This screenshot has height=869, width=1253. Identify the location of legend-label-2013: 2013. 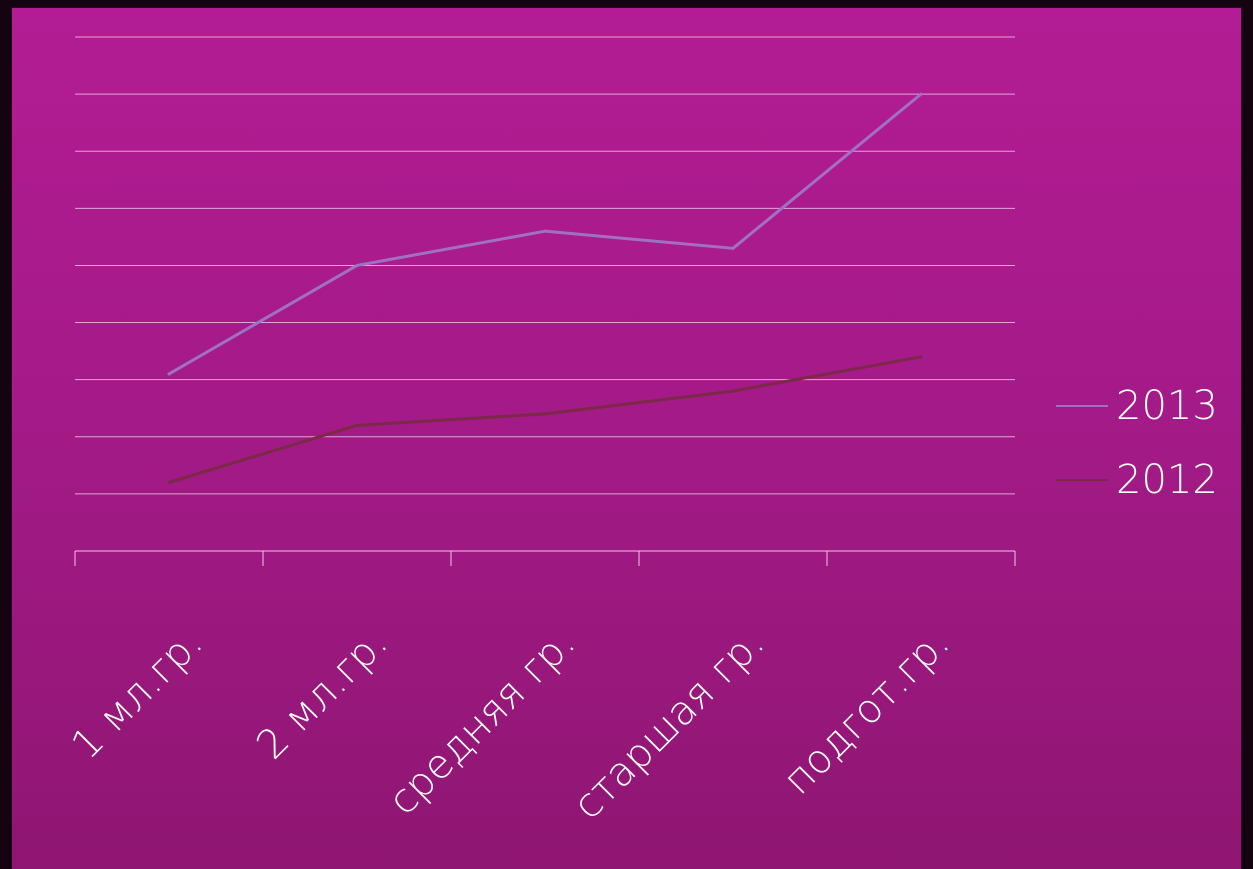
(1167, 406).